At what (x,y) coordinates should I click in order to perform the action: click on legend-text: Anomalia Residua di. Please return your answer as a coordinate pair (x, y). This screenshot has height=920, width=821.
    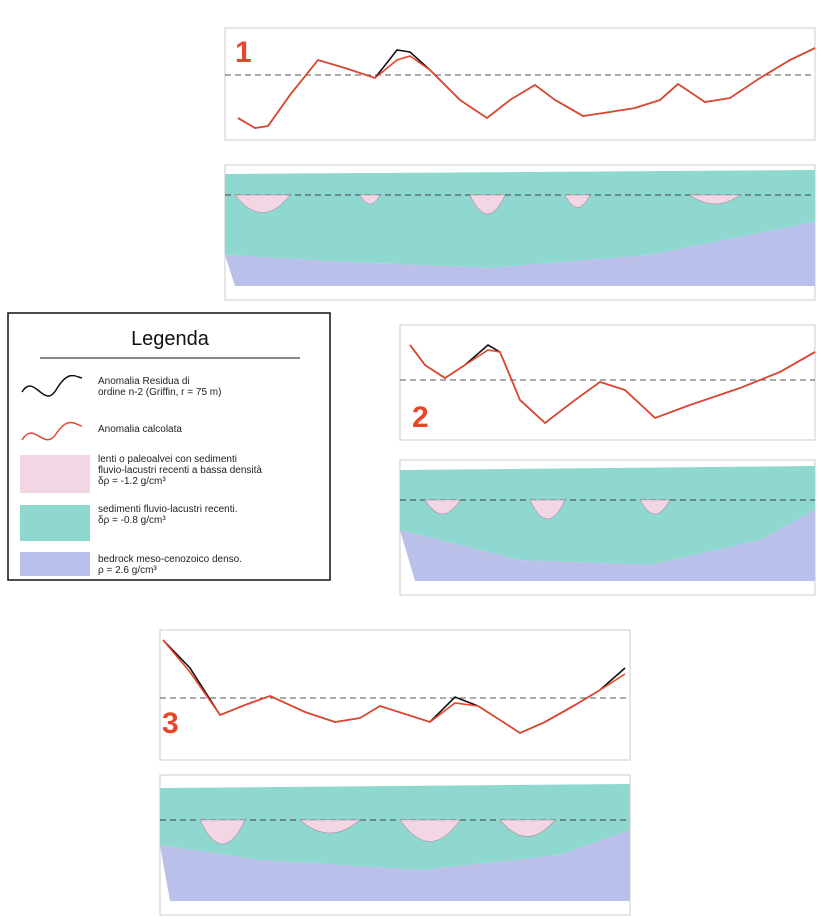
    Looking at the image, I should click on (144, 381).